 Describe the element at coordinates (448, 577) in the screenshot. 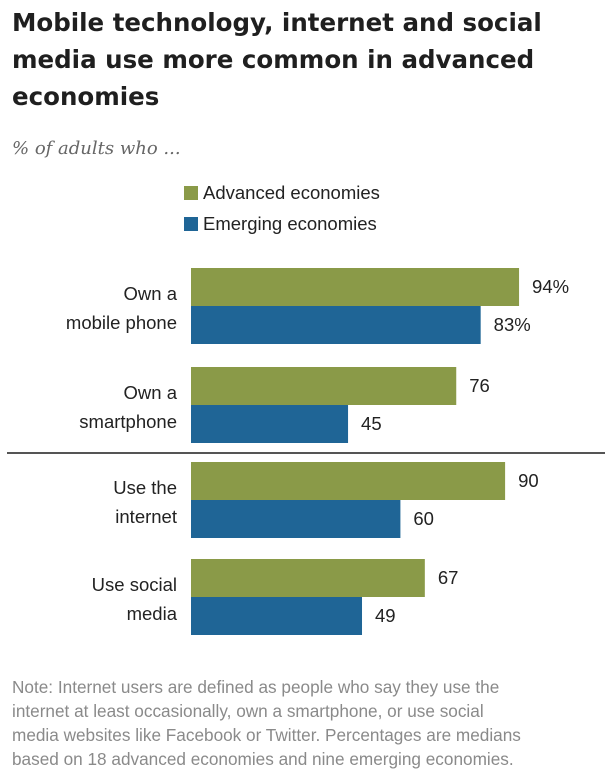

I see `value-label-3-0: 67` at that location.